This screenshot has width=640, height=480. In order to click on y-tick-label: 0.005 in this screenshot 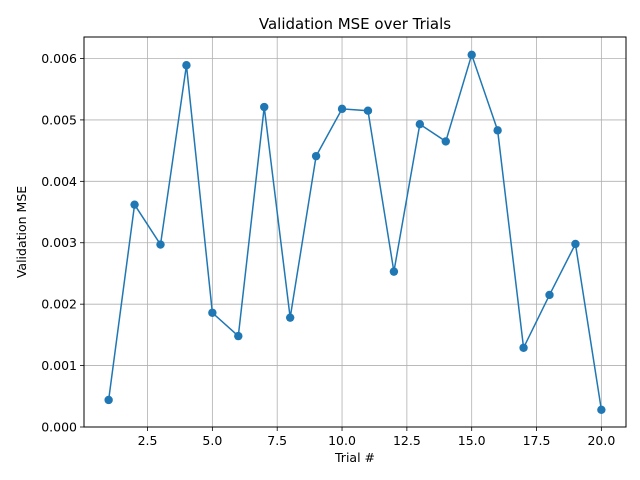, I will do `click(59, 119)`.